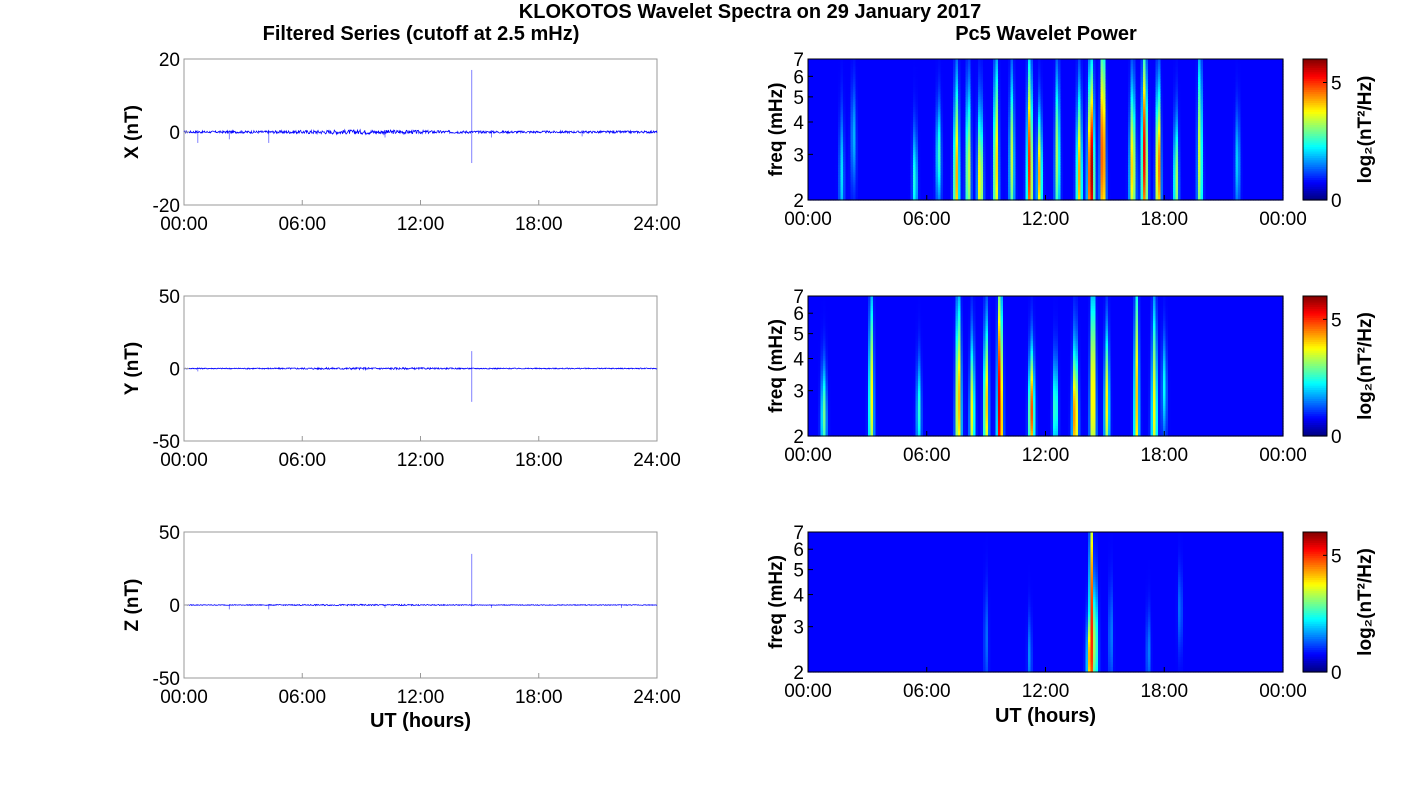  Describe the element at coordinates (132, 605) in the screenshot. I see `y-axis-label: Z (nT)` at that location.